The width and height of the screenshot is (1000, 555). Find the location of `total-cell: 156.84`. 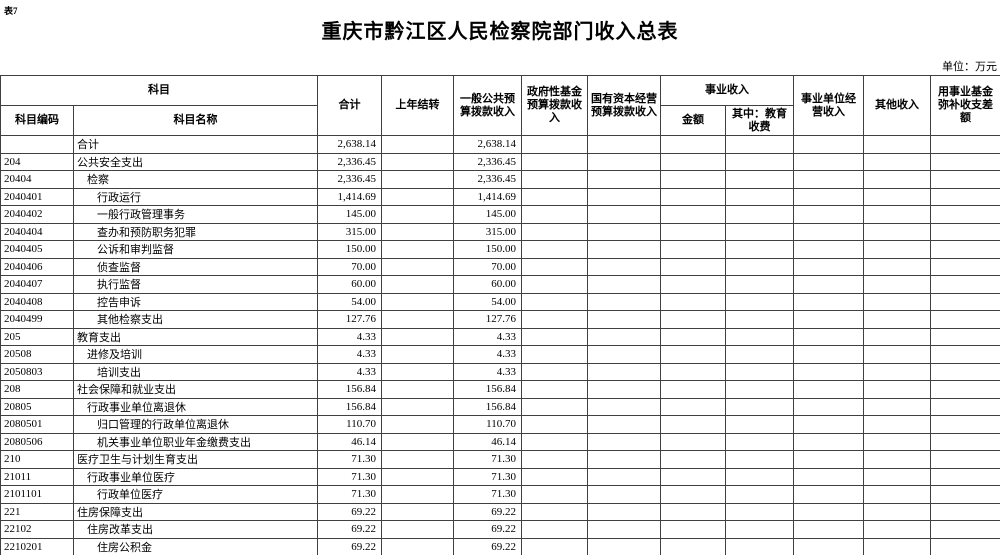

total-cell: 156.84 is located at coordinates (349, 406).